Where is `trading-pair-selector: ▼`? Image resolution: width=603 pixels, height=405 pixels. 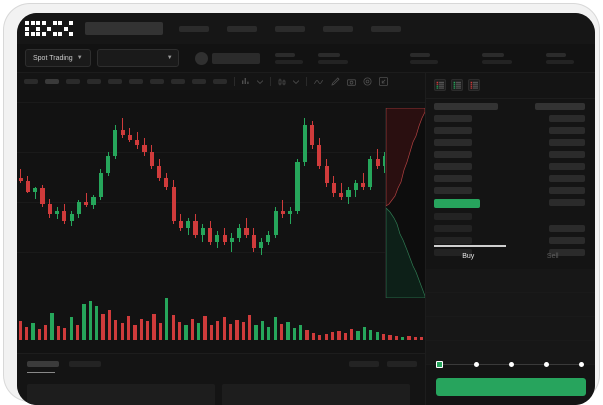 trading-pair-selector: ▼ is located at coordinates (137, 58).